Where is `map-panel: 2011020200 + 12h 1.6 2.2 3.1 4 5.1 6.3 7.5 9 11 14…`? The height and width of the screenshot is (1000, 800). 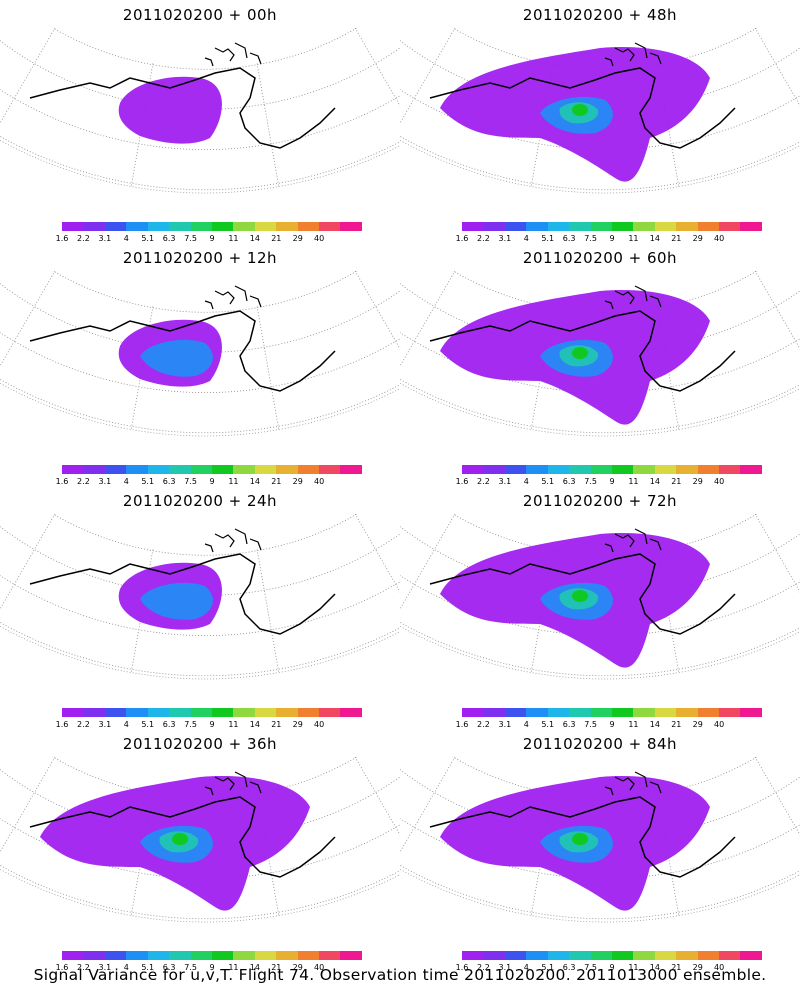
map-panel: 2011020200 + 12h 1.6 2.2 3.1 4 5.1 6.3 7.5 9 11 14… is located at coordinates (200, 365).